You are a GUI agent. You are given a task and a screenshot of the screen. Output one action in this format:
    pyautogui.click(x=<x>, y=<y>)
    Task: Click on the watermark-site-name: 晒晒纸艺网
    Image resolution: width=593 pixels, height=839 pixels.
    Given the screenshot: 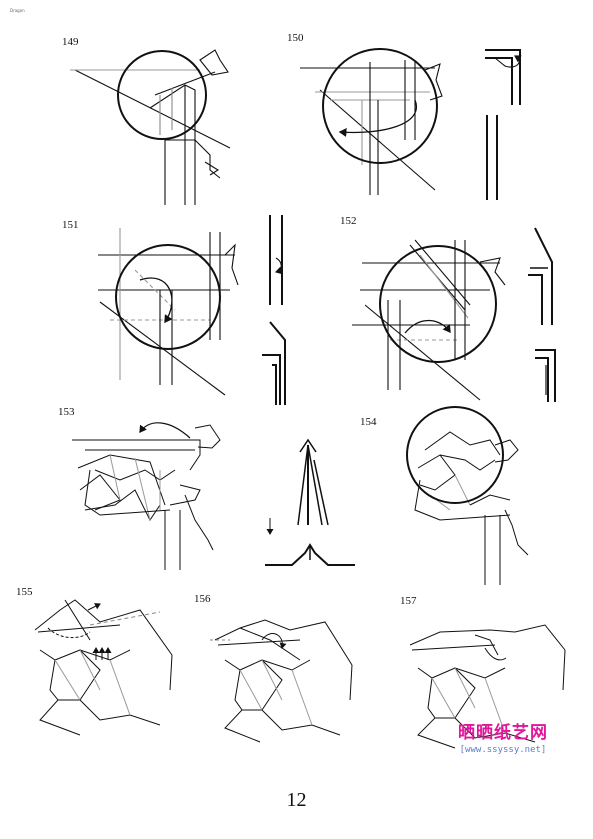 What is the action you would take?
    pyautogui.click(x=503, y=733)
    